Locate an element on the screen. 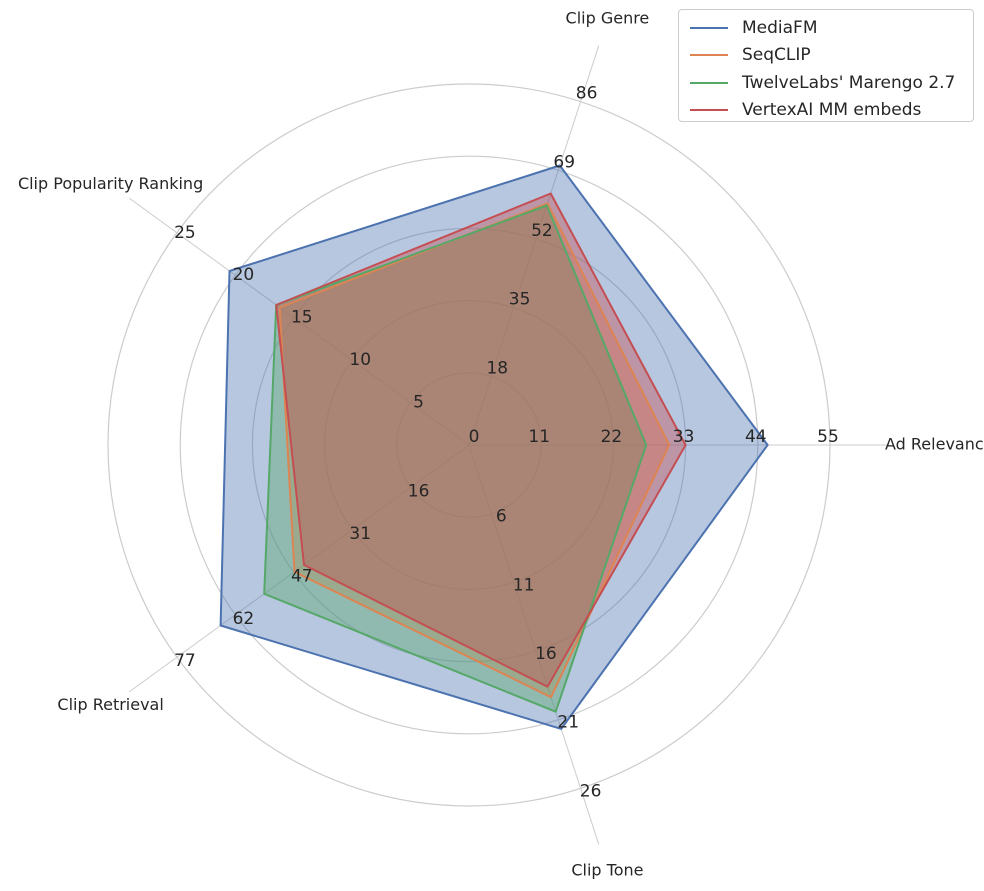 The image size is (984, 891). tick-label: 77 is located at coordinates (185, 661).